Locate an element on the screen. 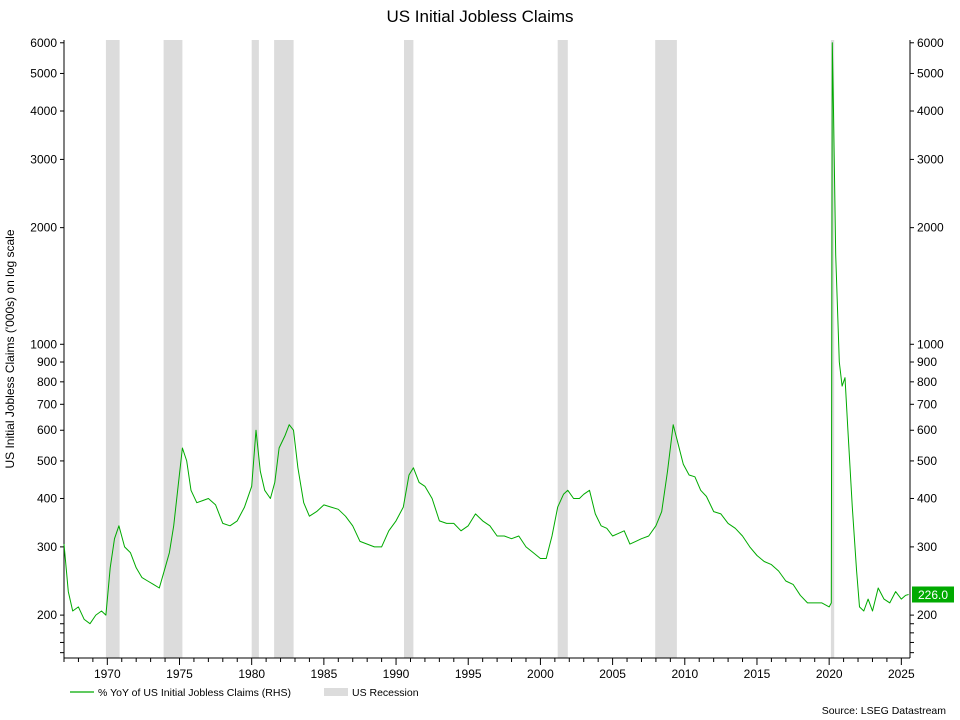  legend-swatch-recession is located at coordinates (336, 692).